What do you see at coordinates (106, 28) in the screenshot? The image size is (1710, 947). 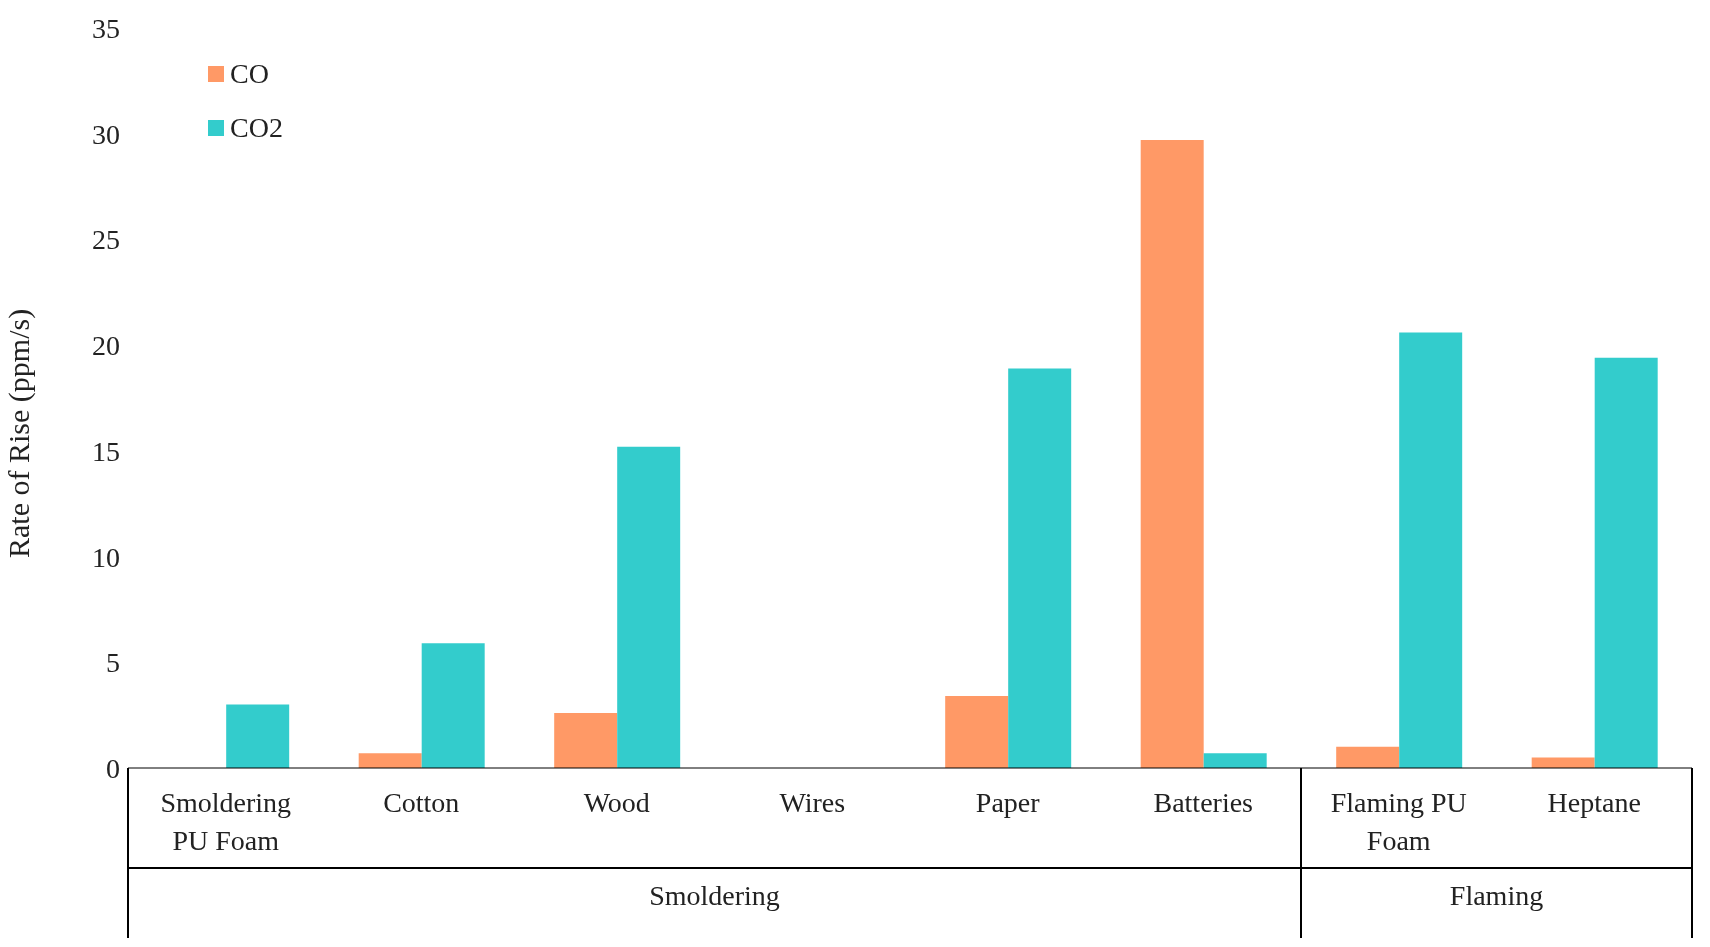 I see `y-tick-label: 35` at bounding box center [106, 28].